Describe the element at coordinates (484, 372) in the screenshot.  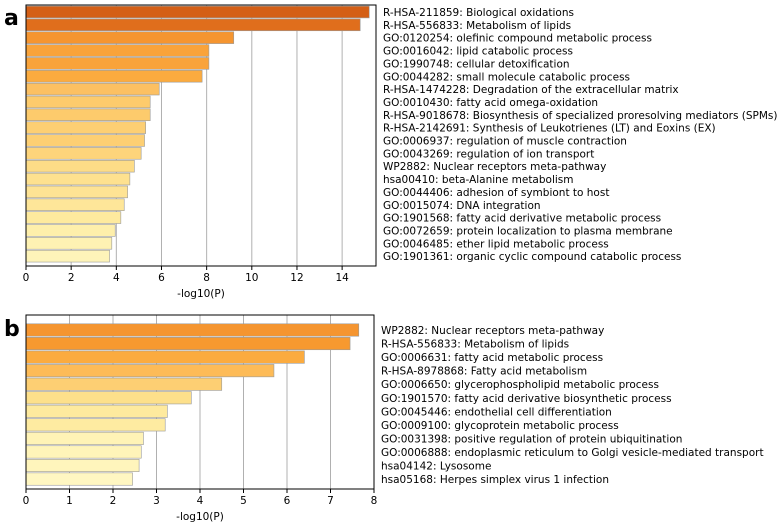
I see `category-label: R-HSA-8978868: Fatty acid metabolism` at that location.